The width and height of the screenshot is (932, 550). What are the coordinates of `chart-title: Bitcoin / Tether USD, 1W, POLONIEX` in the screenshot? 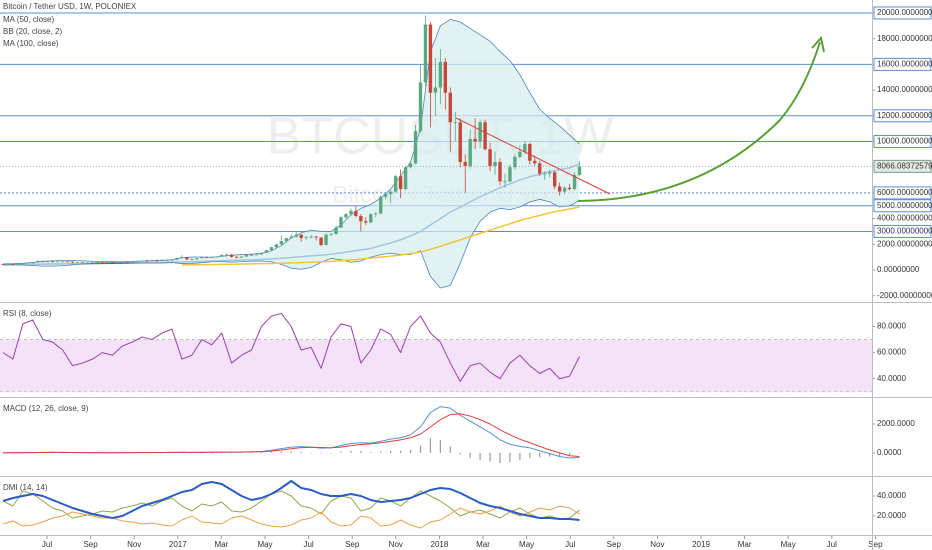 It's located at (70, 6).